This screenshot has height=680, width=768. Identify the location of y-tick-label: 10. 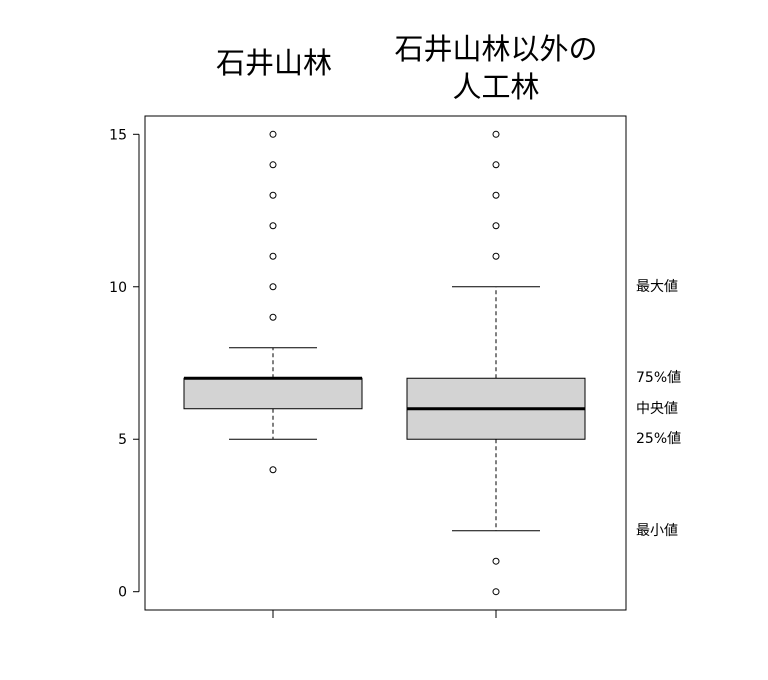
(118, 288).